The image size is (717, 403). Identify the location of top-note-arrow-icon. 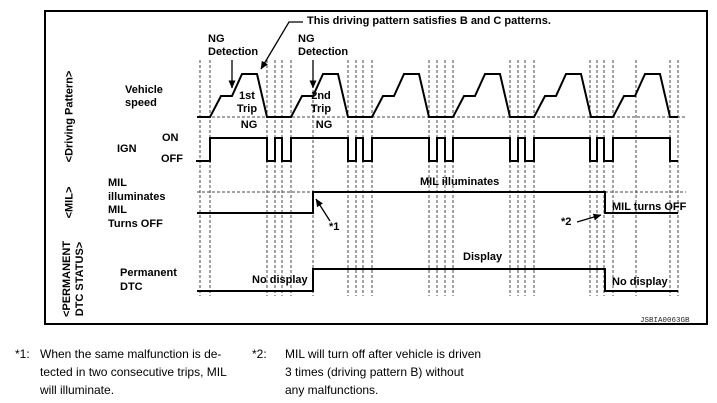
(281, 45).